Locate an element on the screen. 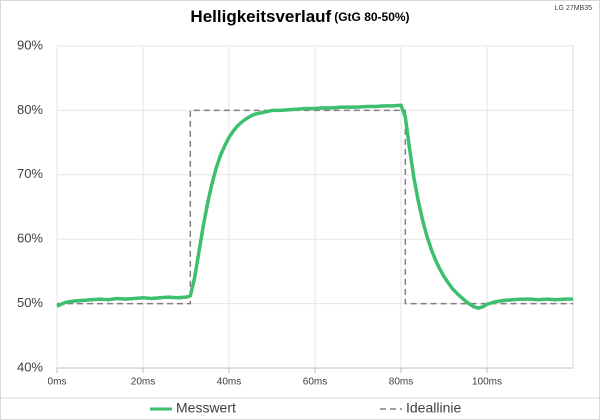  y-tick-label: 70% is located at coordinates (30, 173).